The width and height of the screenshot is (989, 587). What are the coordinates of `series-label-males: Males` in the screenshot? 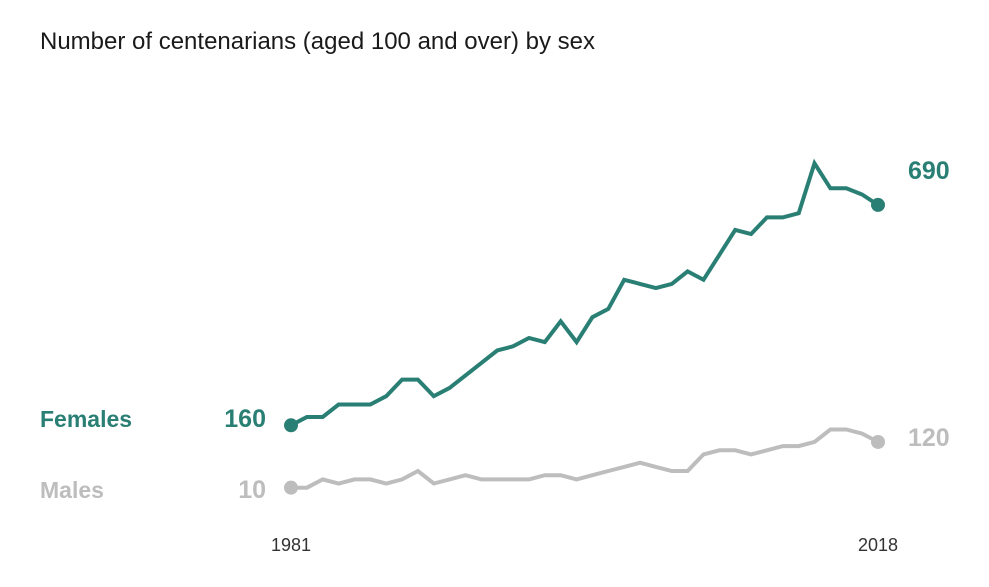 It's located at (72, 490).